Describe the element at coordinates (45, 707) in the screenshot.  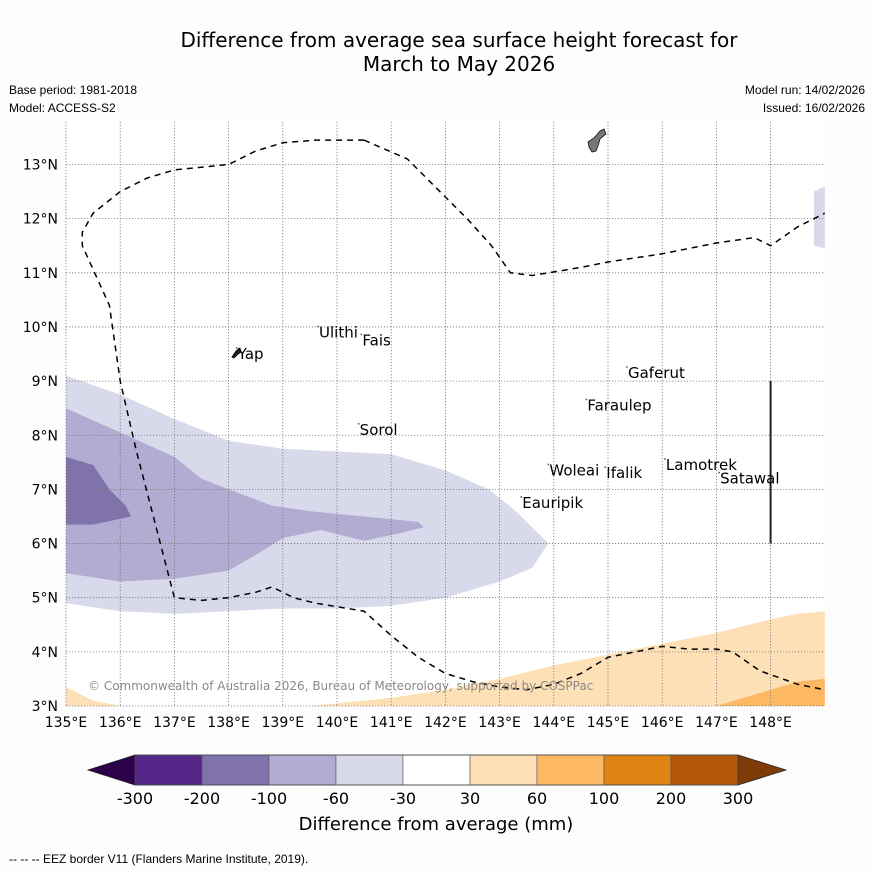
I see `y-tick-label: 3°N` at that location.